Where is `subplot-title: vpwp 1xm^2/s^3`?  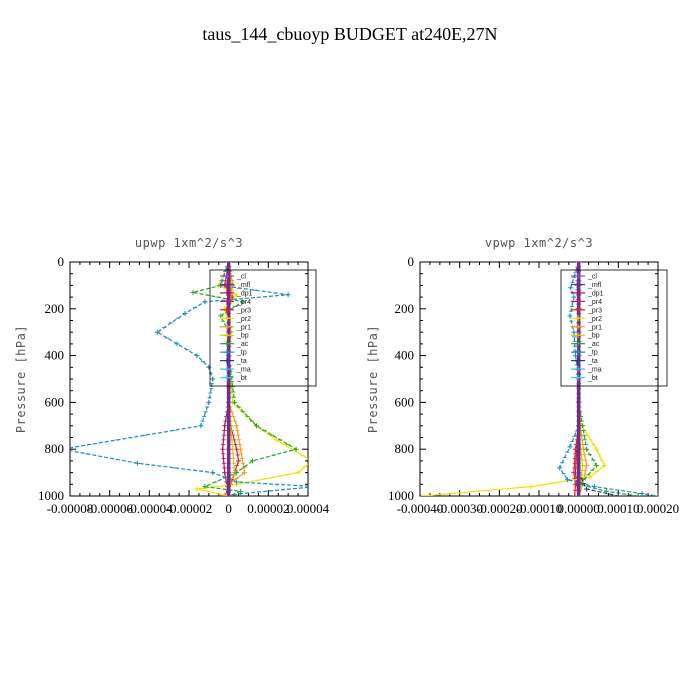
subplot-title: vpwp 1xm^2/s^3 is located at coordinates (539, 243).